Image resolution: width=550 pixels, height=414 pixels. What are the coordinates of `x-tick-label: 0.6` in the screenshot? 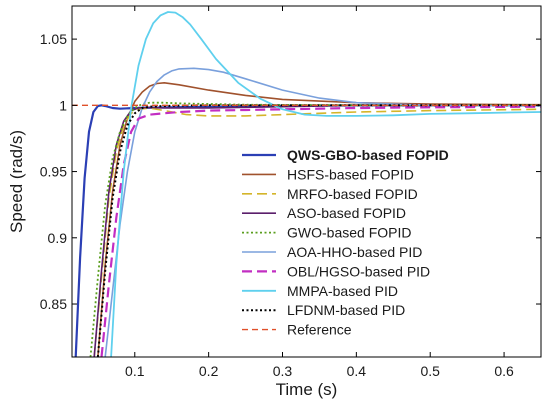 It's located at (504, 371).